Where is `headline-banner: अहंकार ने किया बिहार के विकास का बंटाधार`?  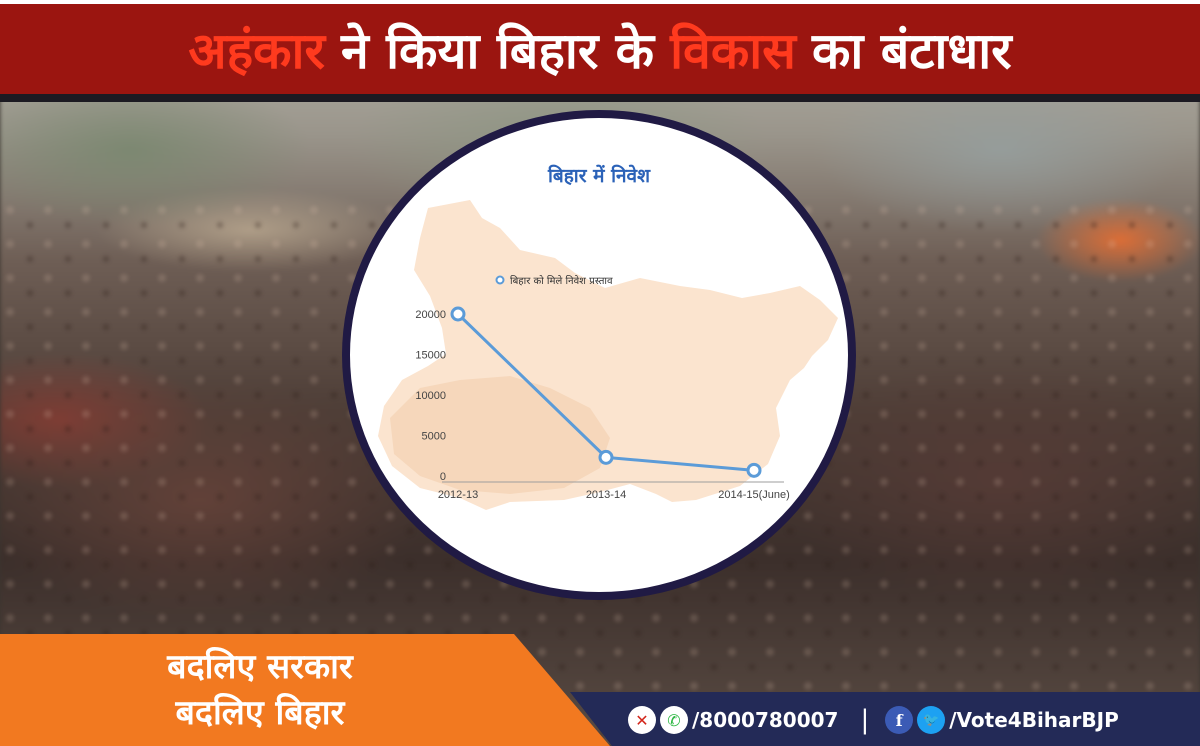
headline-banner: अहंकार ने किया बिहार के विकास का बंटाधार is located at coordinates (600, 51).